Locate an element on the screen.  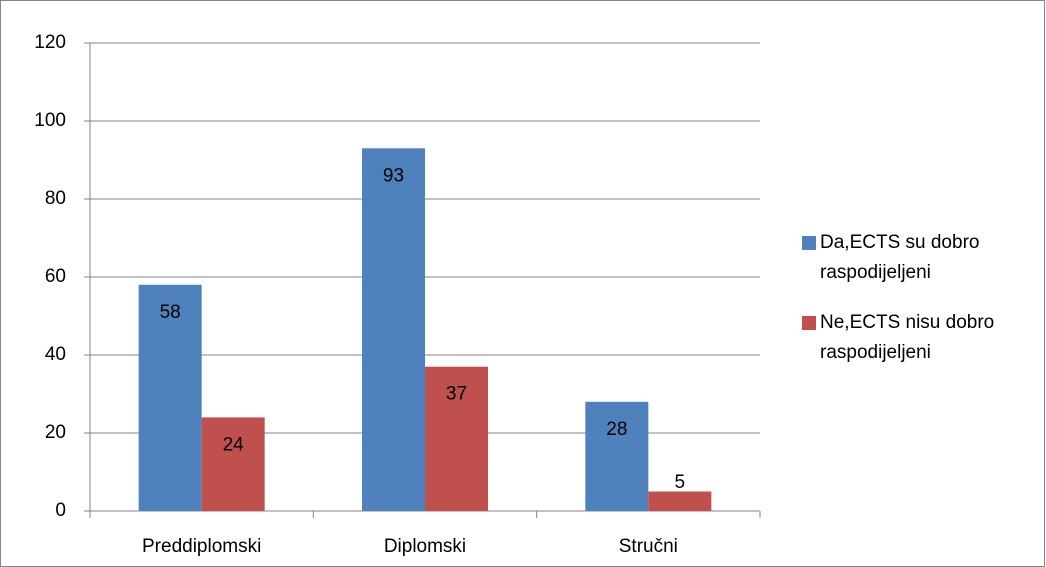
data-label: 37 is located at coordinates (456, 394).